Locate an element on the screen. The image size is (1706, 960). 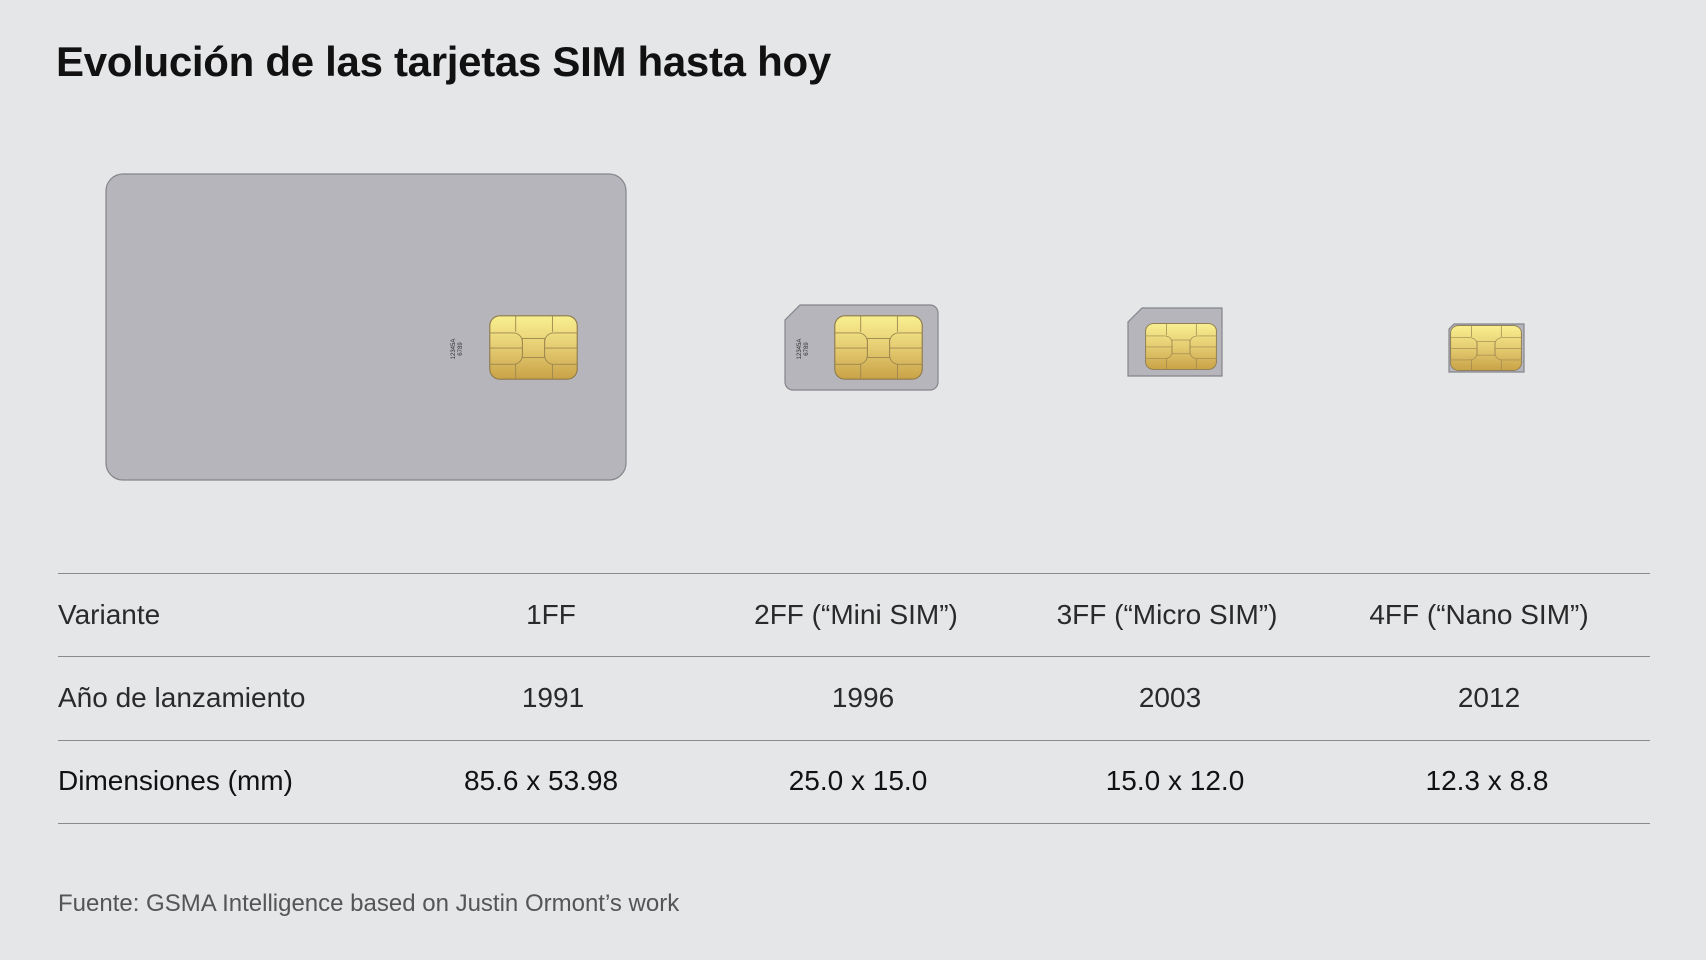
chip-icon-4ff is located at coordinates (1486, 348).